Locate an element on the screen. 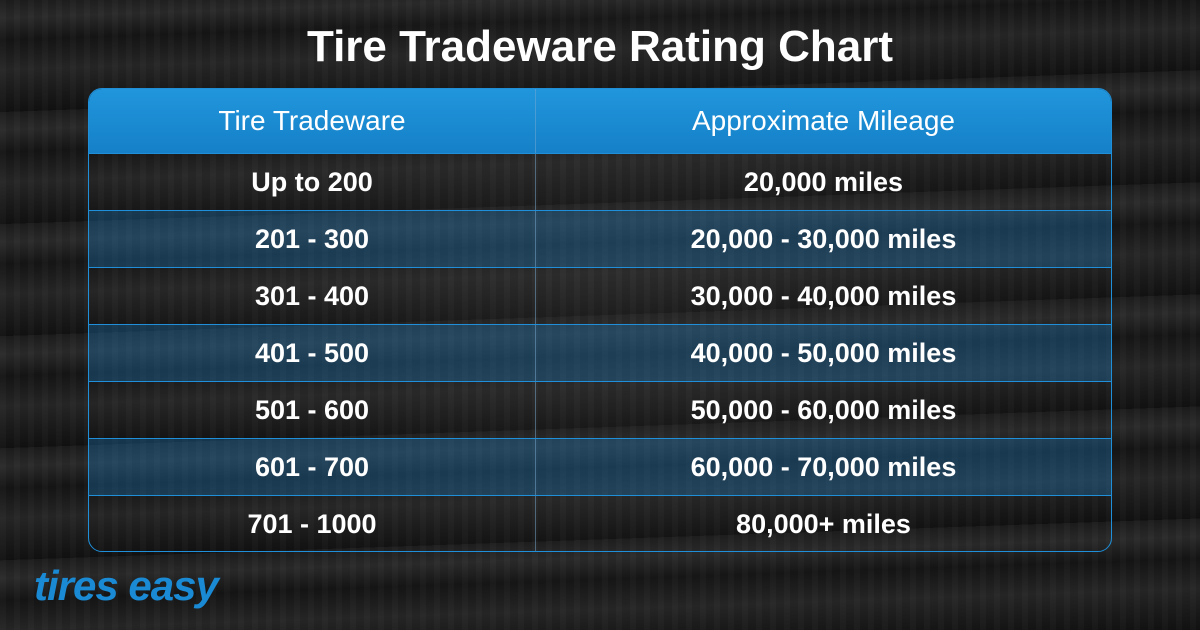 This screenshot has width=1200, height=630. table-cell: 201 - 300 is located at coordinates (312, 239).